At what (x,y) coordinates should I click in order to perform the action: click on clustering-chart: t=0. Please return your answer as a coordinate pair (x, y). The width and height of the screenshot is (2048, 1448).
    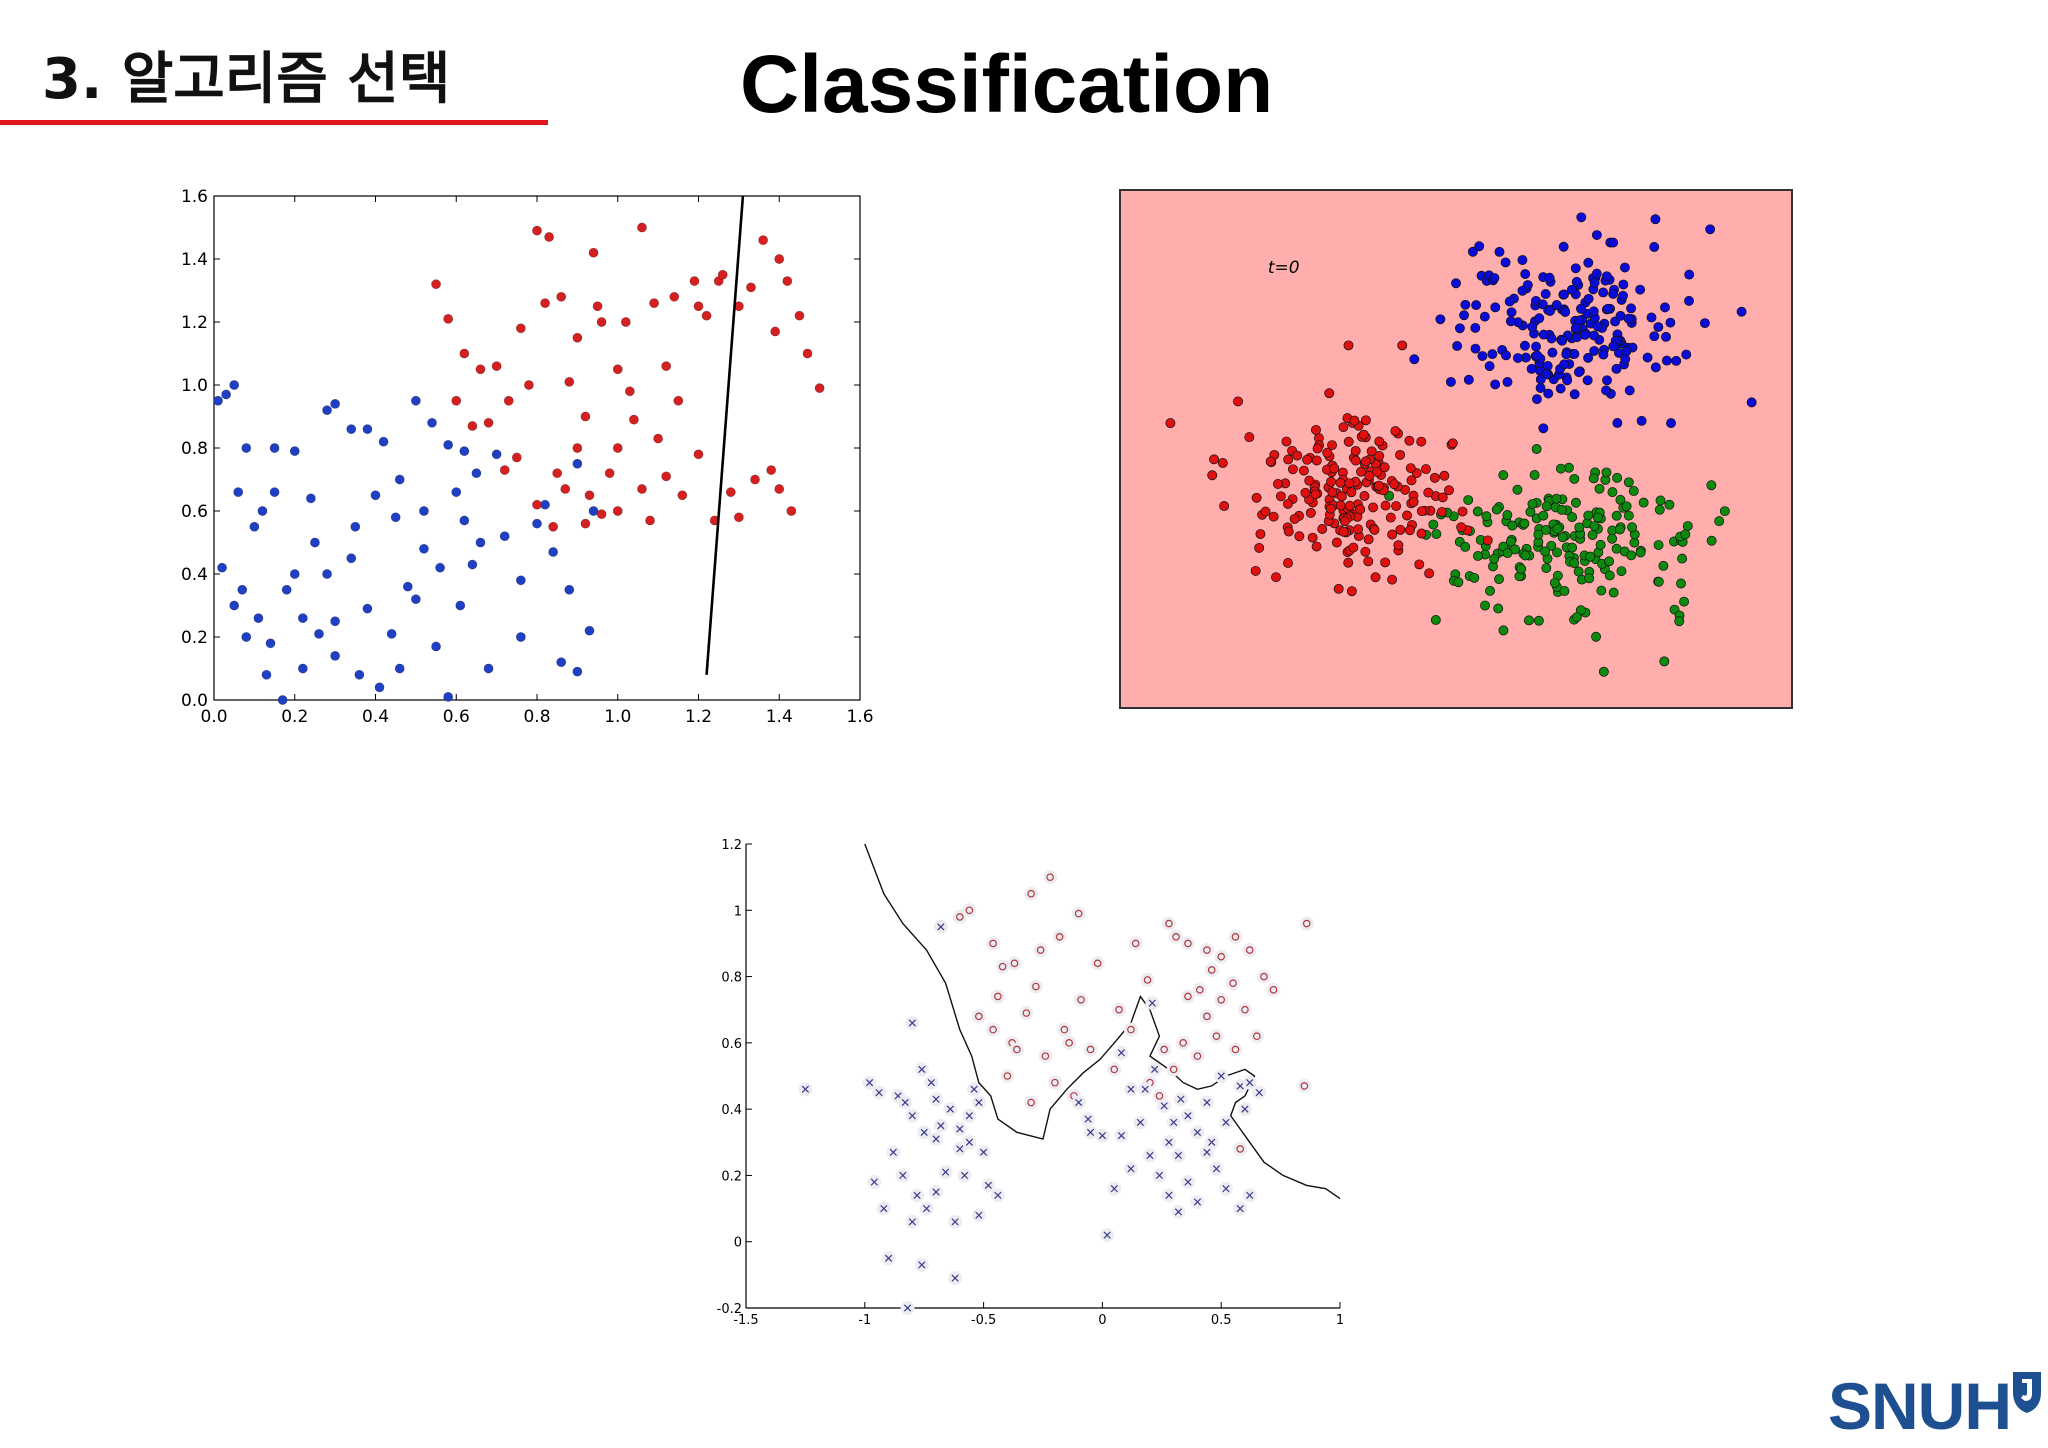
    Looking at the image, I should click on (1456, 449).